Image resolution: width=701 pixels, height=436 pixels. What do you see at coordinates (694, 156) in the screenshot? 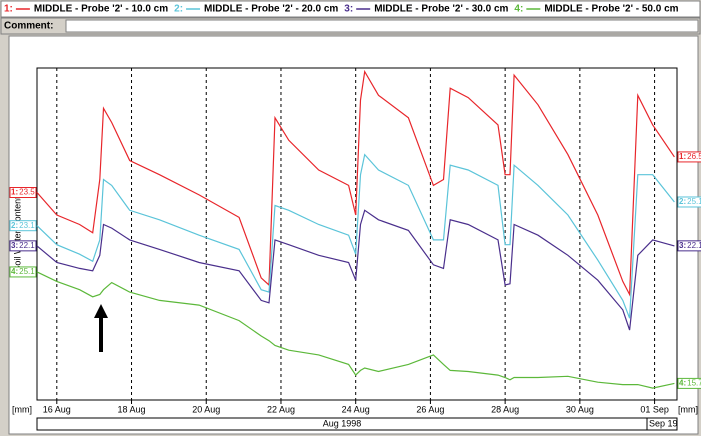
I see `data-label: 26.5` at bounding box center [694, 156].